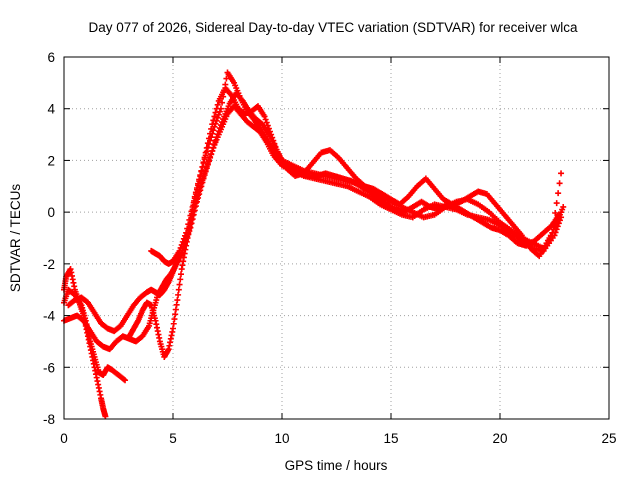 The image size is (640, 480). Describe the element at coordinates (336, 465) in the screenshot. I see `x-axis-label: GPS time / hours` at that location.